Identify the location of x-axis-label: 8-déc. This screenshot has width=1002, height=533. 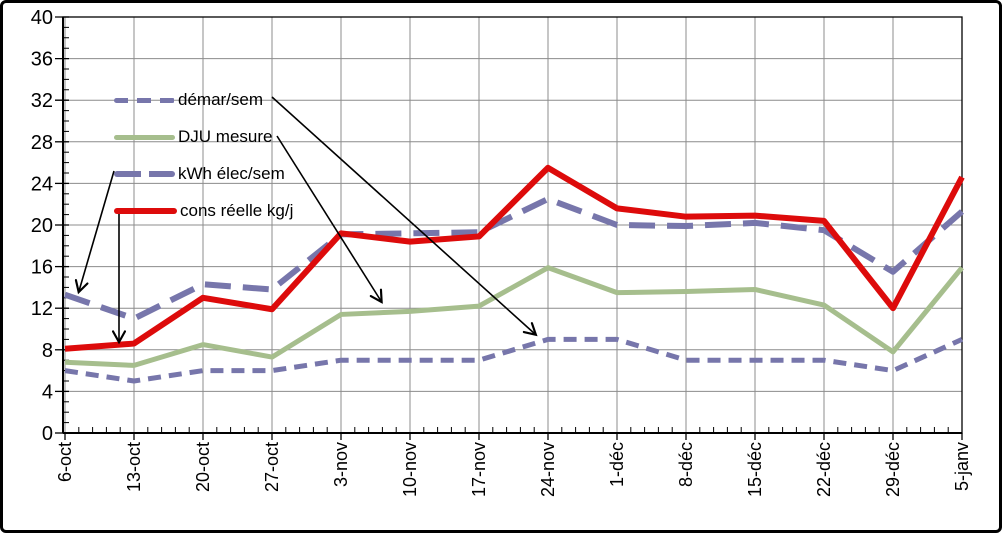
(686, 464).